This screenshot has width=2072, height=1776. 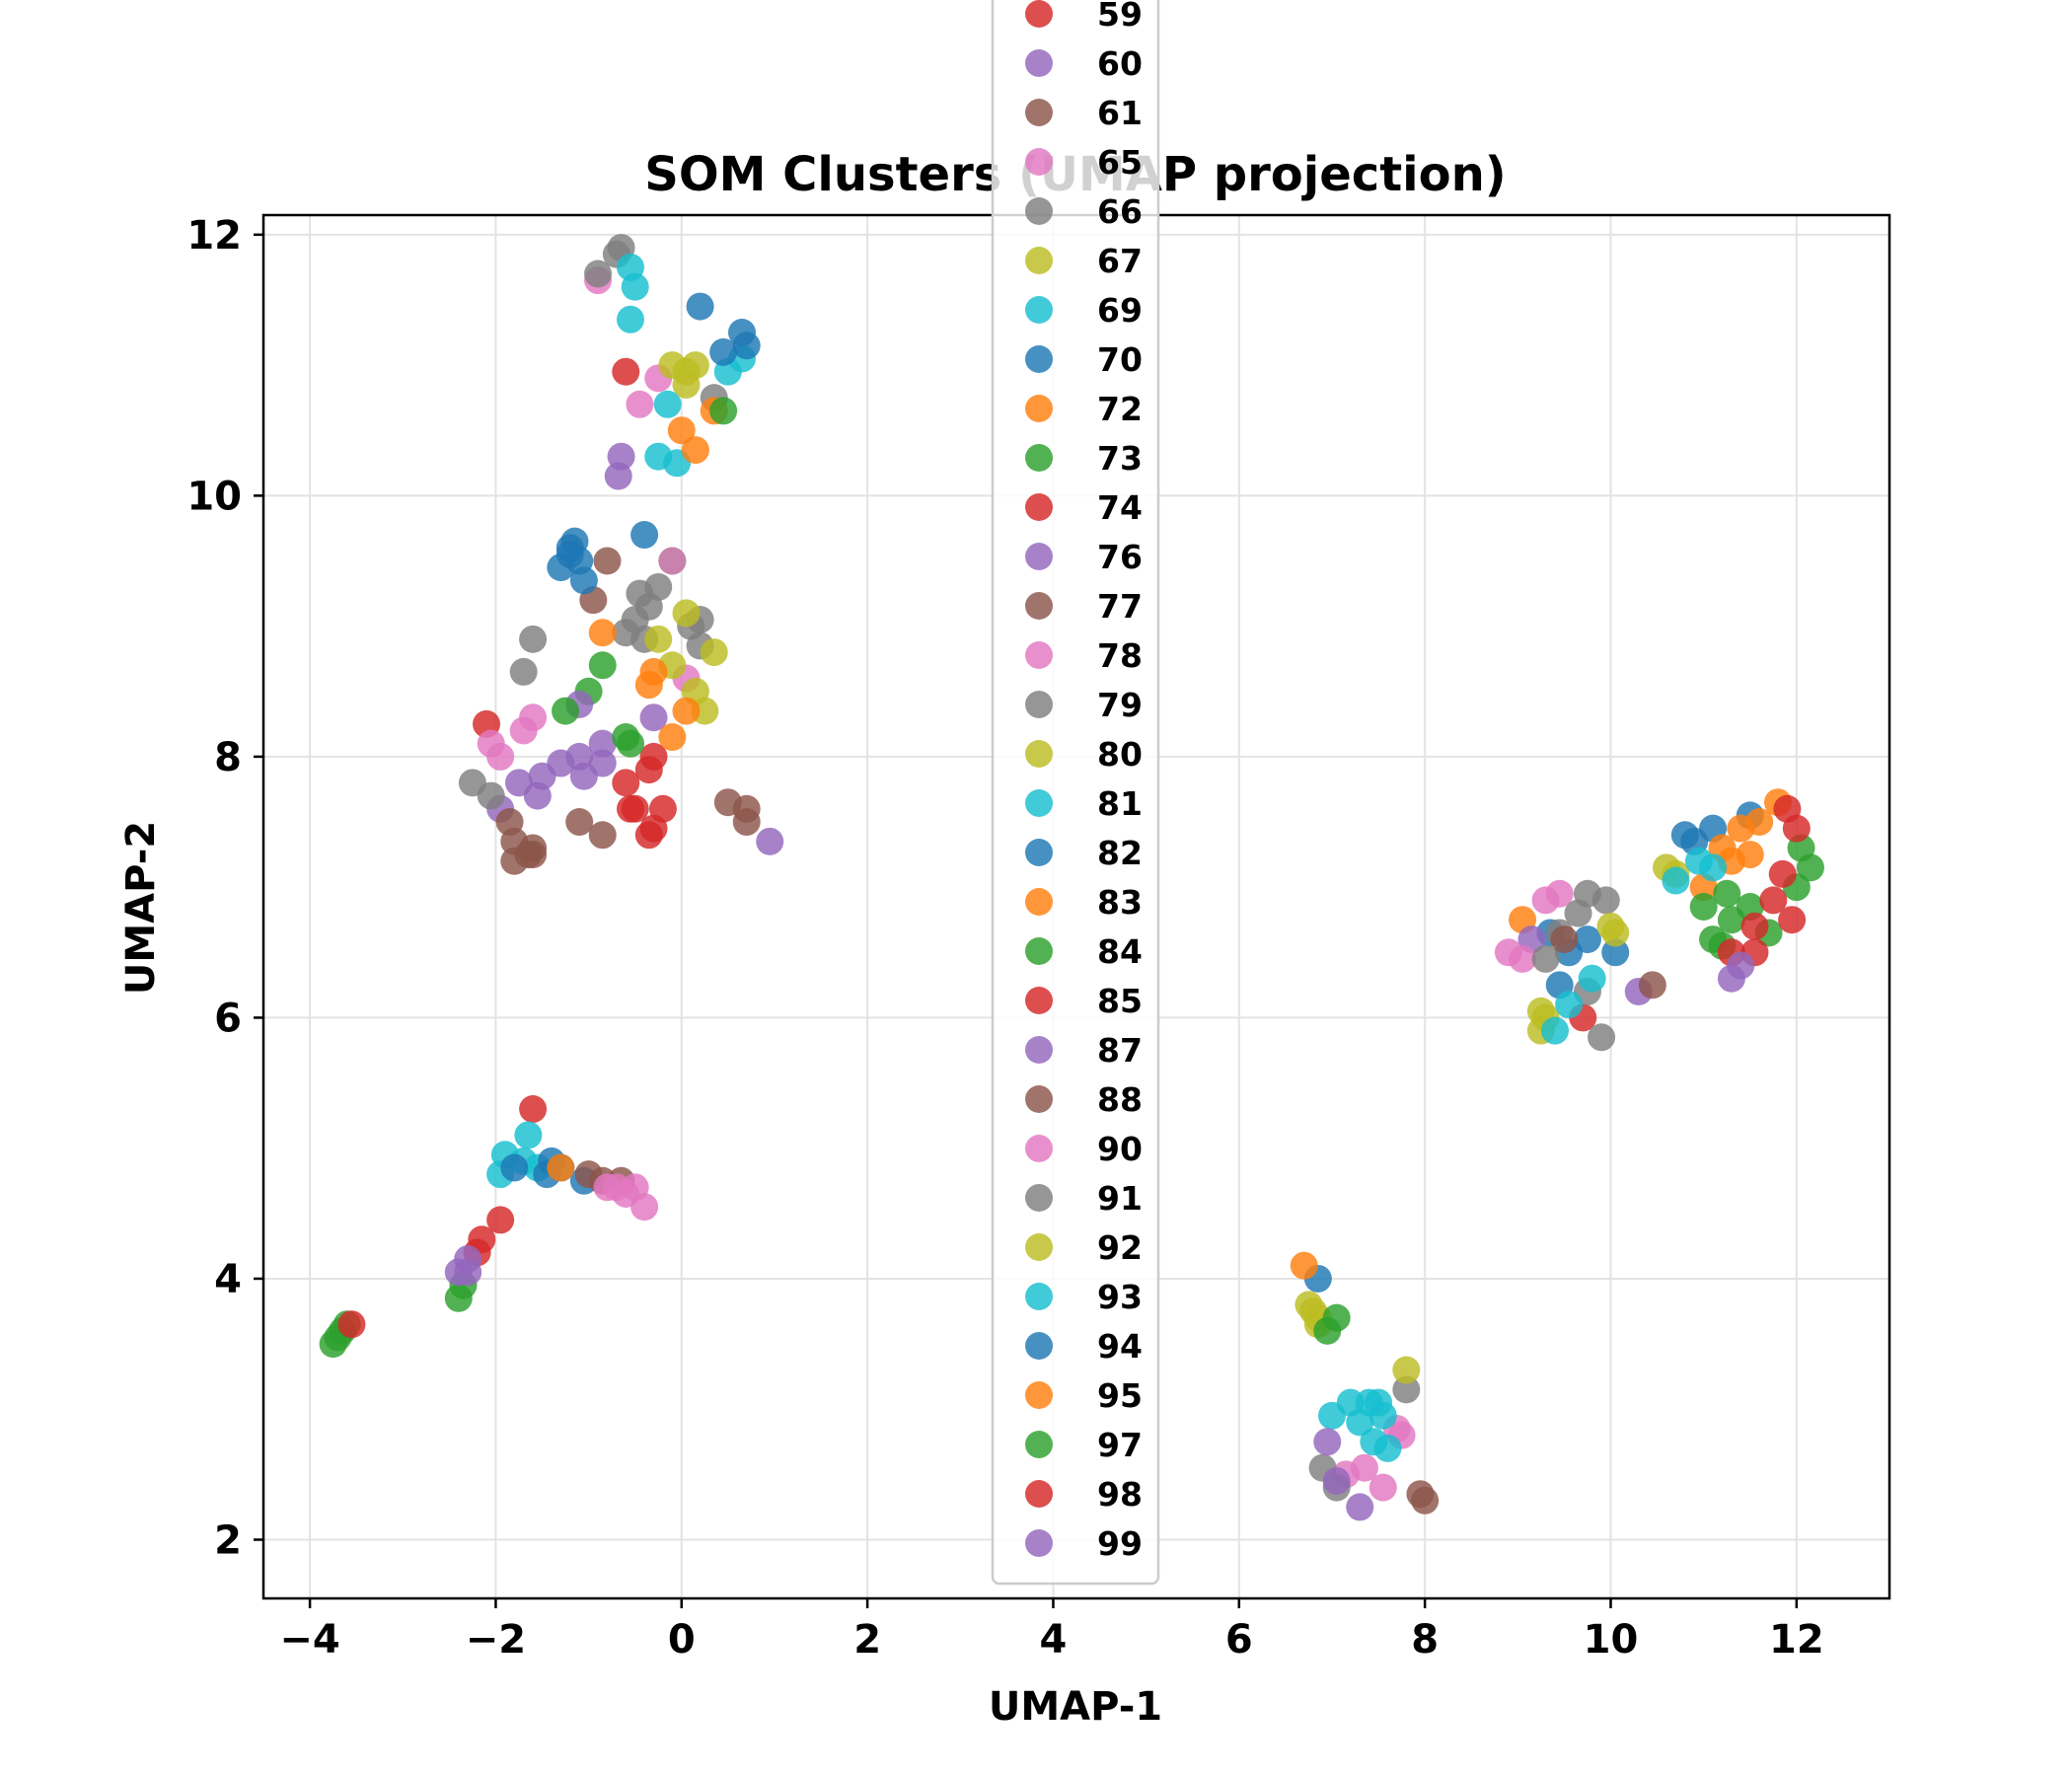 I want to click on x-tick-label: 2, so click(x=867, y=1640).